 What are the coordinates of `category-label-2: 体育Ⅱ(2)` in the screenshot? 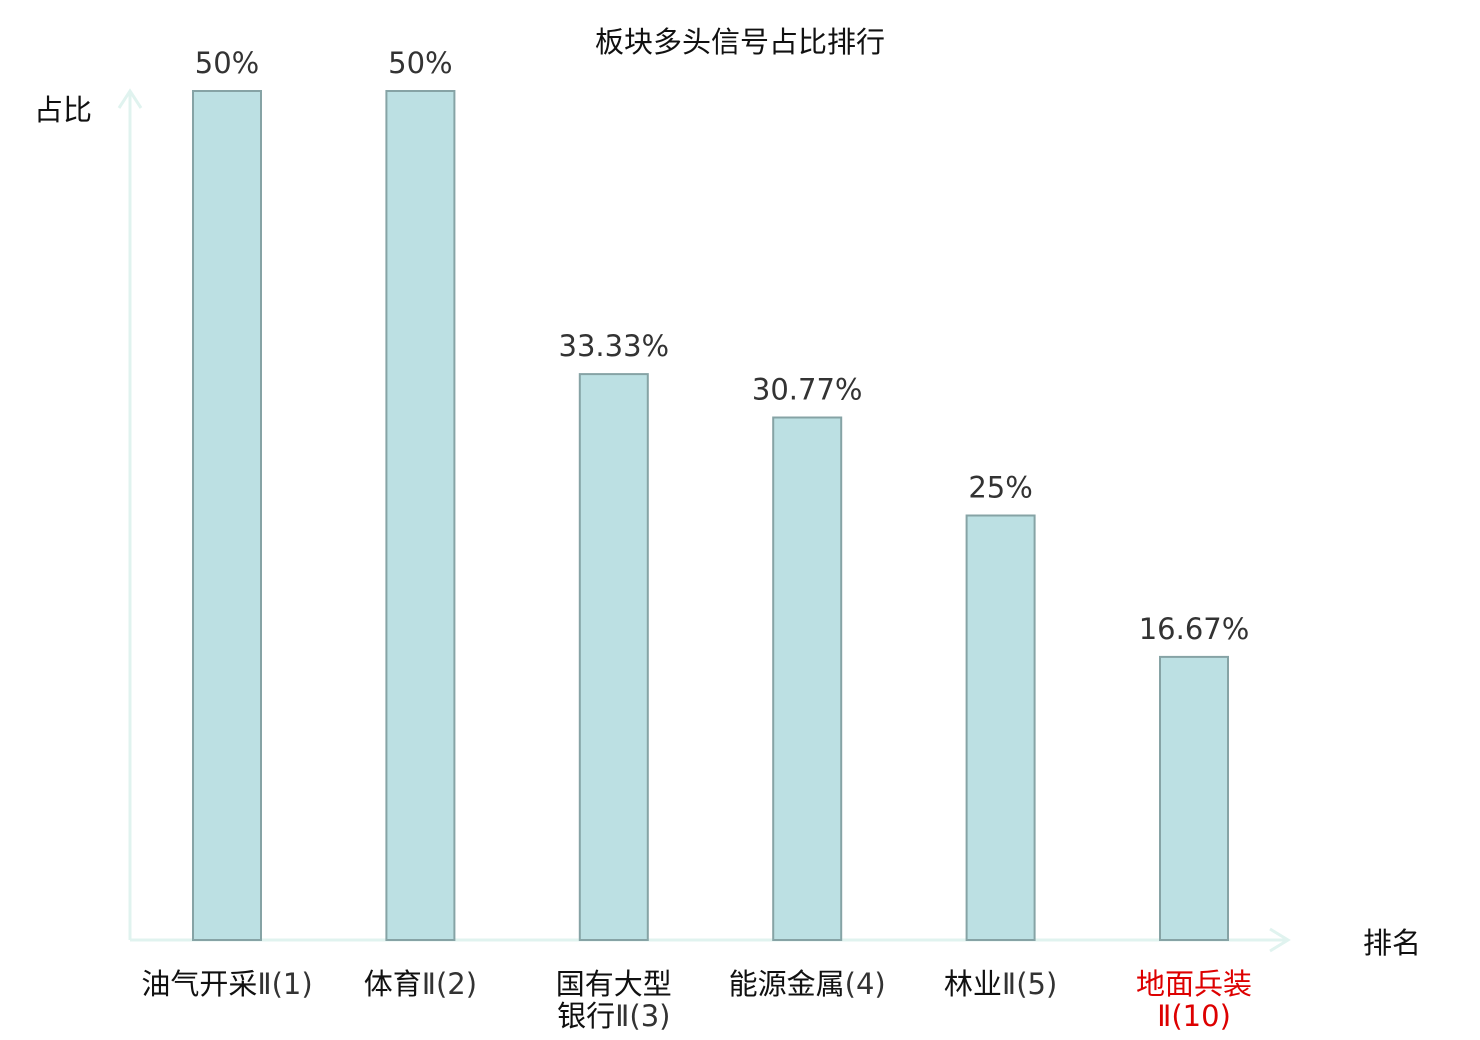 It's located at (420, 984).